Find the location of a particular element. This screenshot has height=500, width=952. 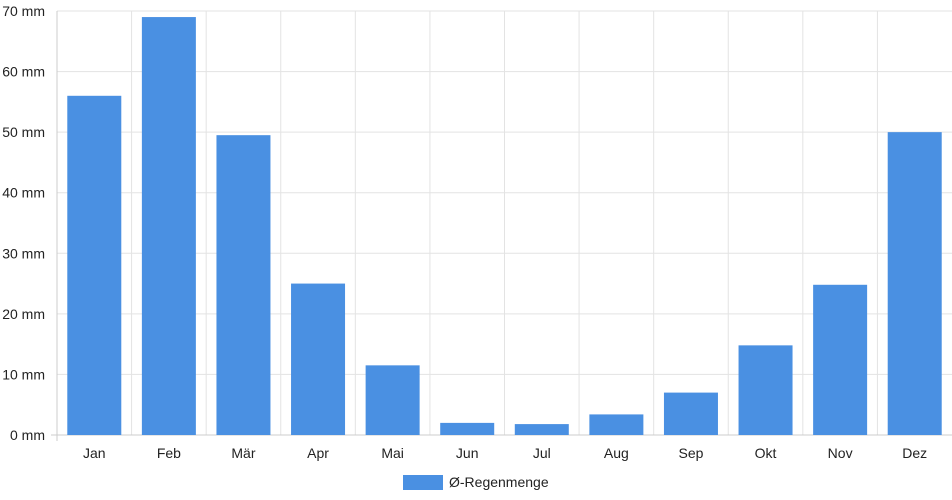

y-tick-label: 20 mm is located at coordinates (23, 314).